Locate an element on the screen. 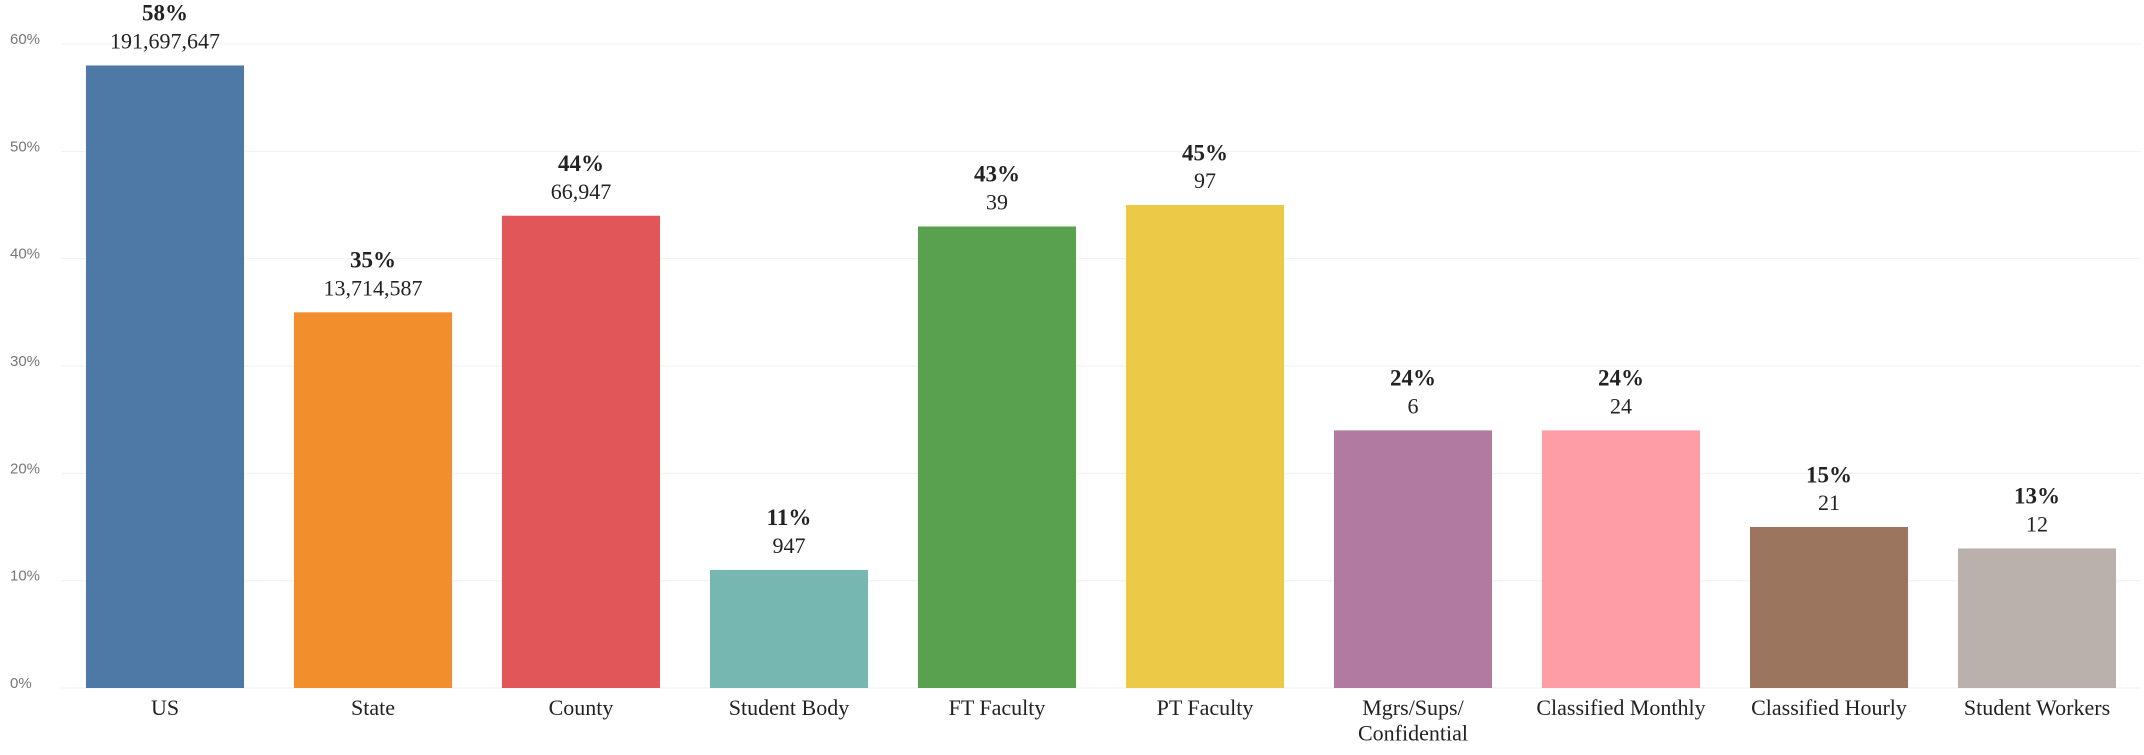  y-tick-label: 60% is located at coordinates (25, 39).